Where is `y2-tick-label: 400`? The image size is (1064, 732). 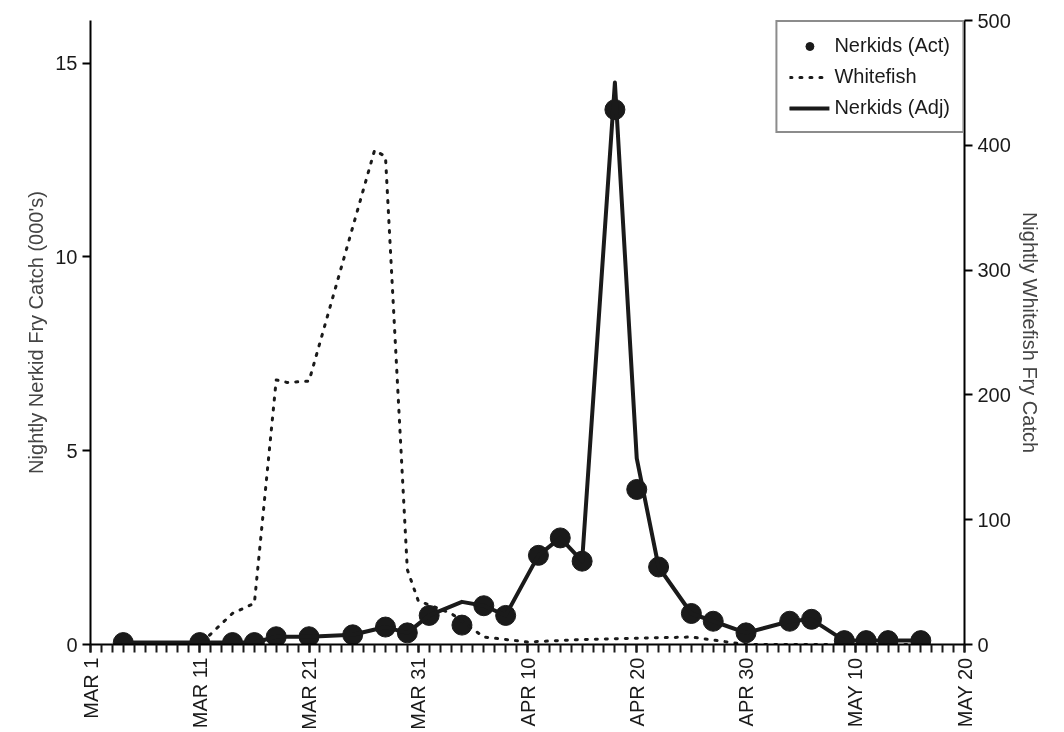
y2-tick-label: 400 is located at coordinates (994, 145).